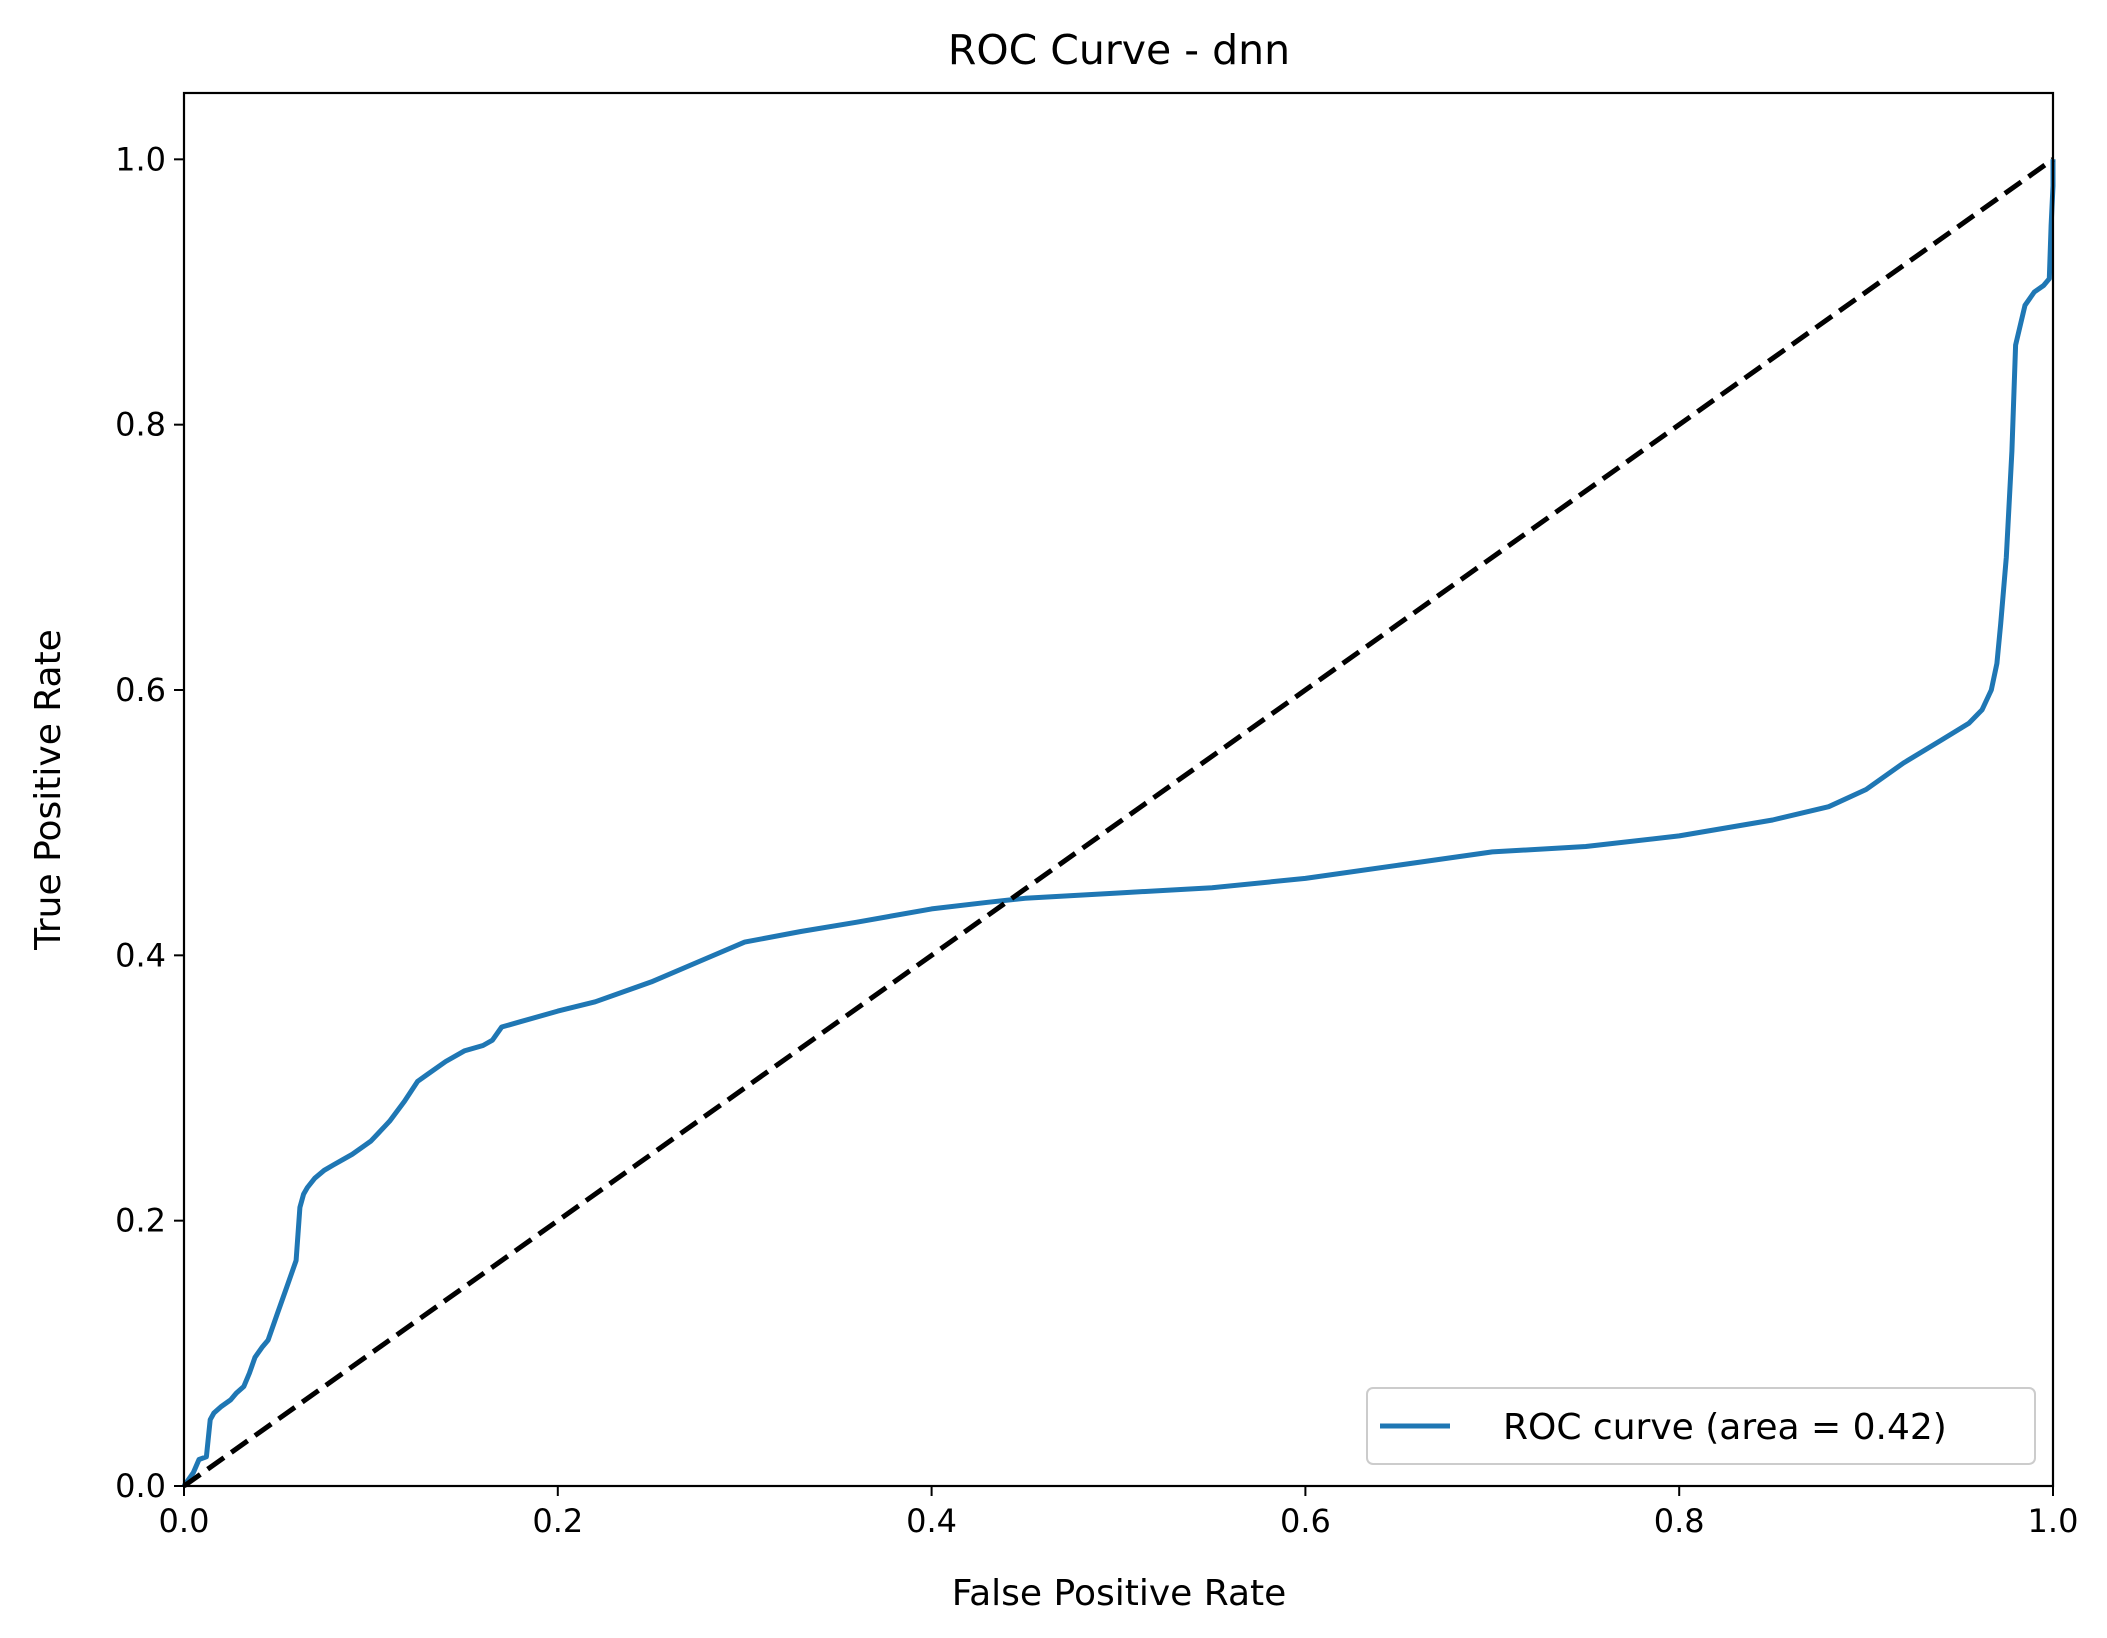  I want to click on chart-title: ROC Curve - dnn, so click(1119, 50).